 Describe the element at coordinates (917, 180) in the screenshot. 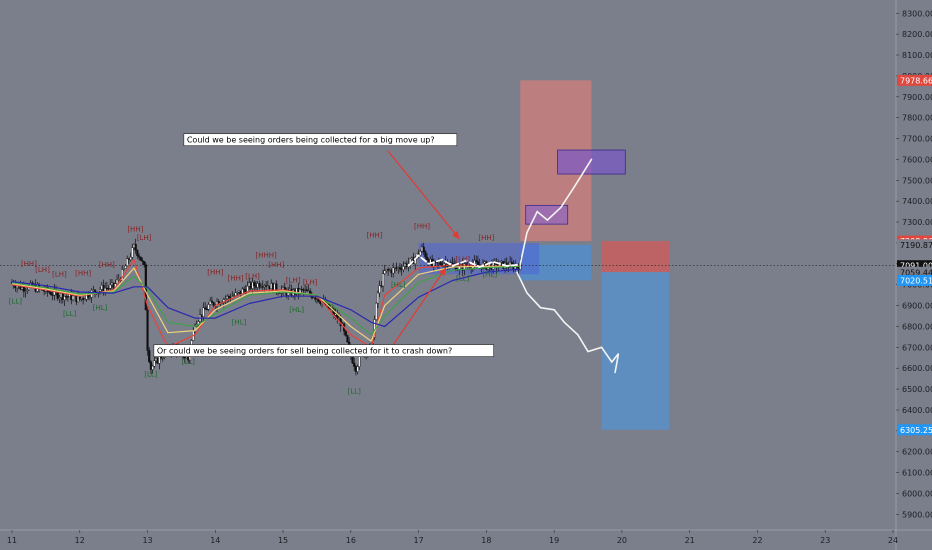

I see `price-tick-label: 7500.00` at that location.